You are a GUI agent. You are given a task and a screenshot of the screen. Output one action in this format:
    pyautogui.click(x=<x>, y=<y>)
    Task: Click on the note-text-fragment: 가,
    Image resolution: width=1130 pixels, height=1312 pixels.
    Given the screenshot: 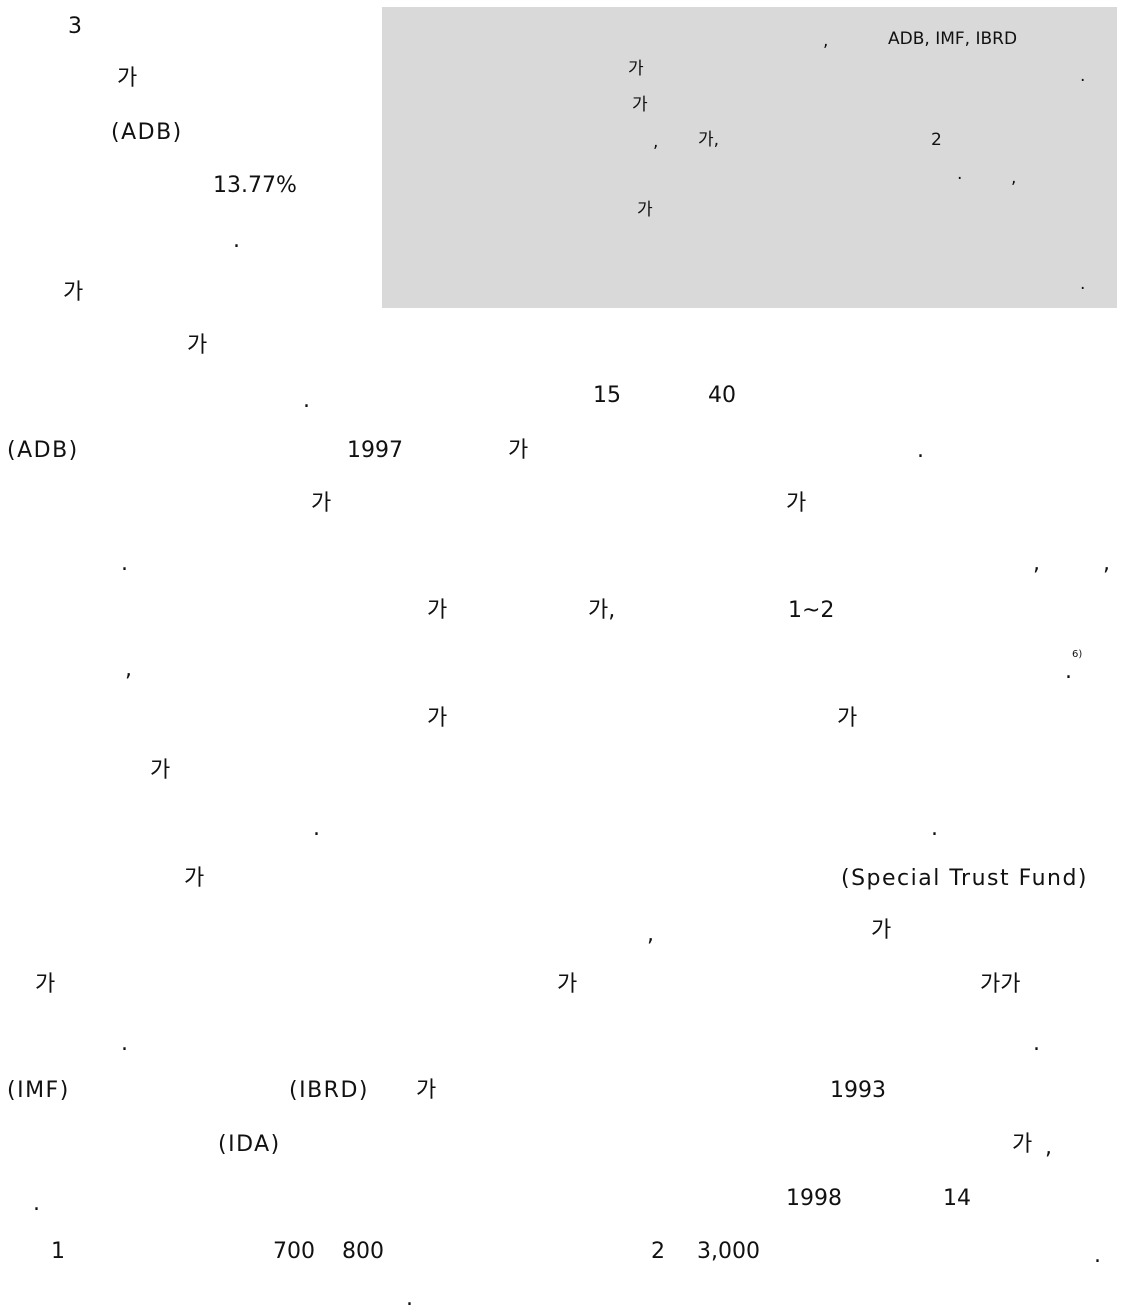 What is the action you would take?
    pyautogui.click(x=709, y=140)
    